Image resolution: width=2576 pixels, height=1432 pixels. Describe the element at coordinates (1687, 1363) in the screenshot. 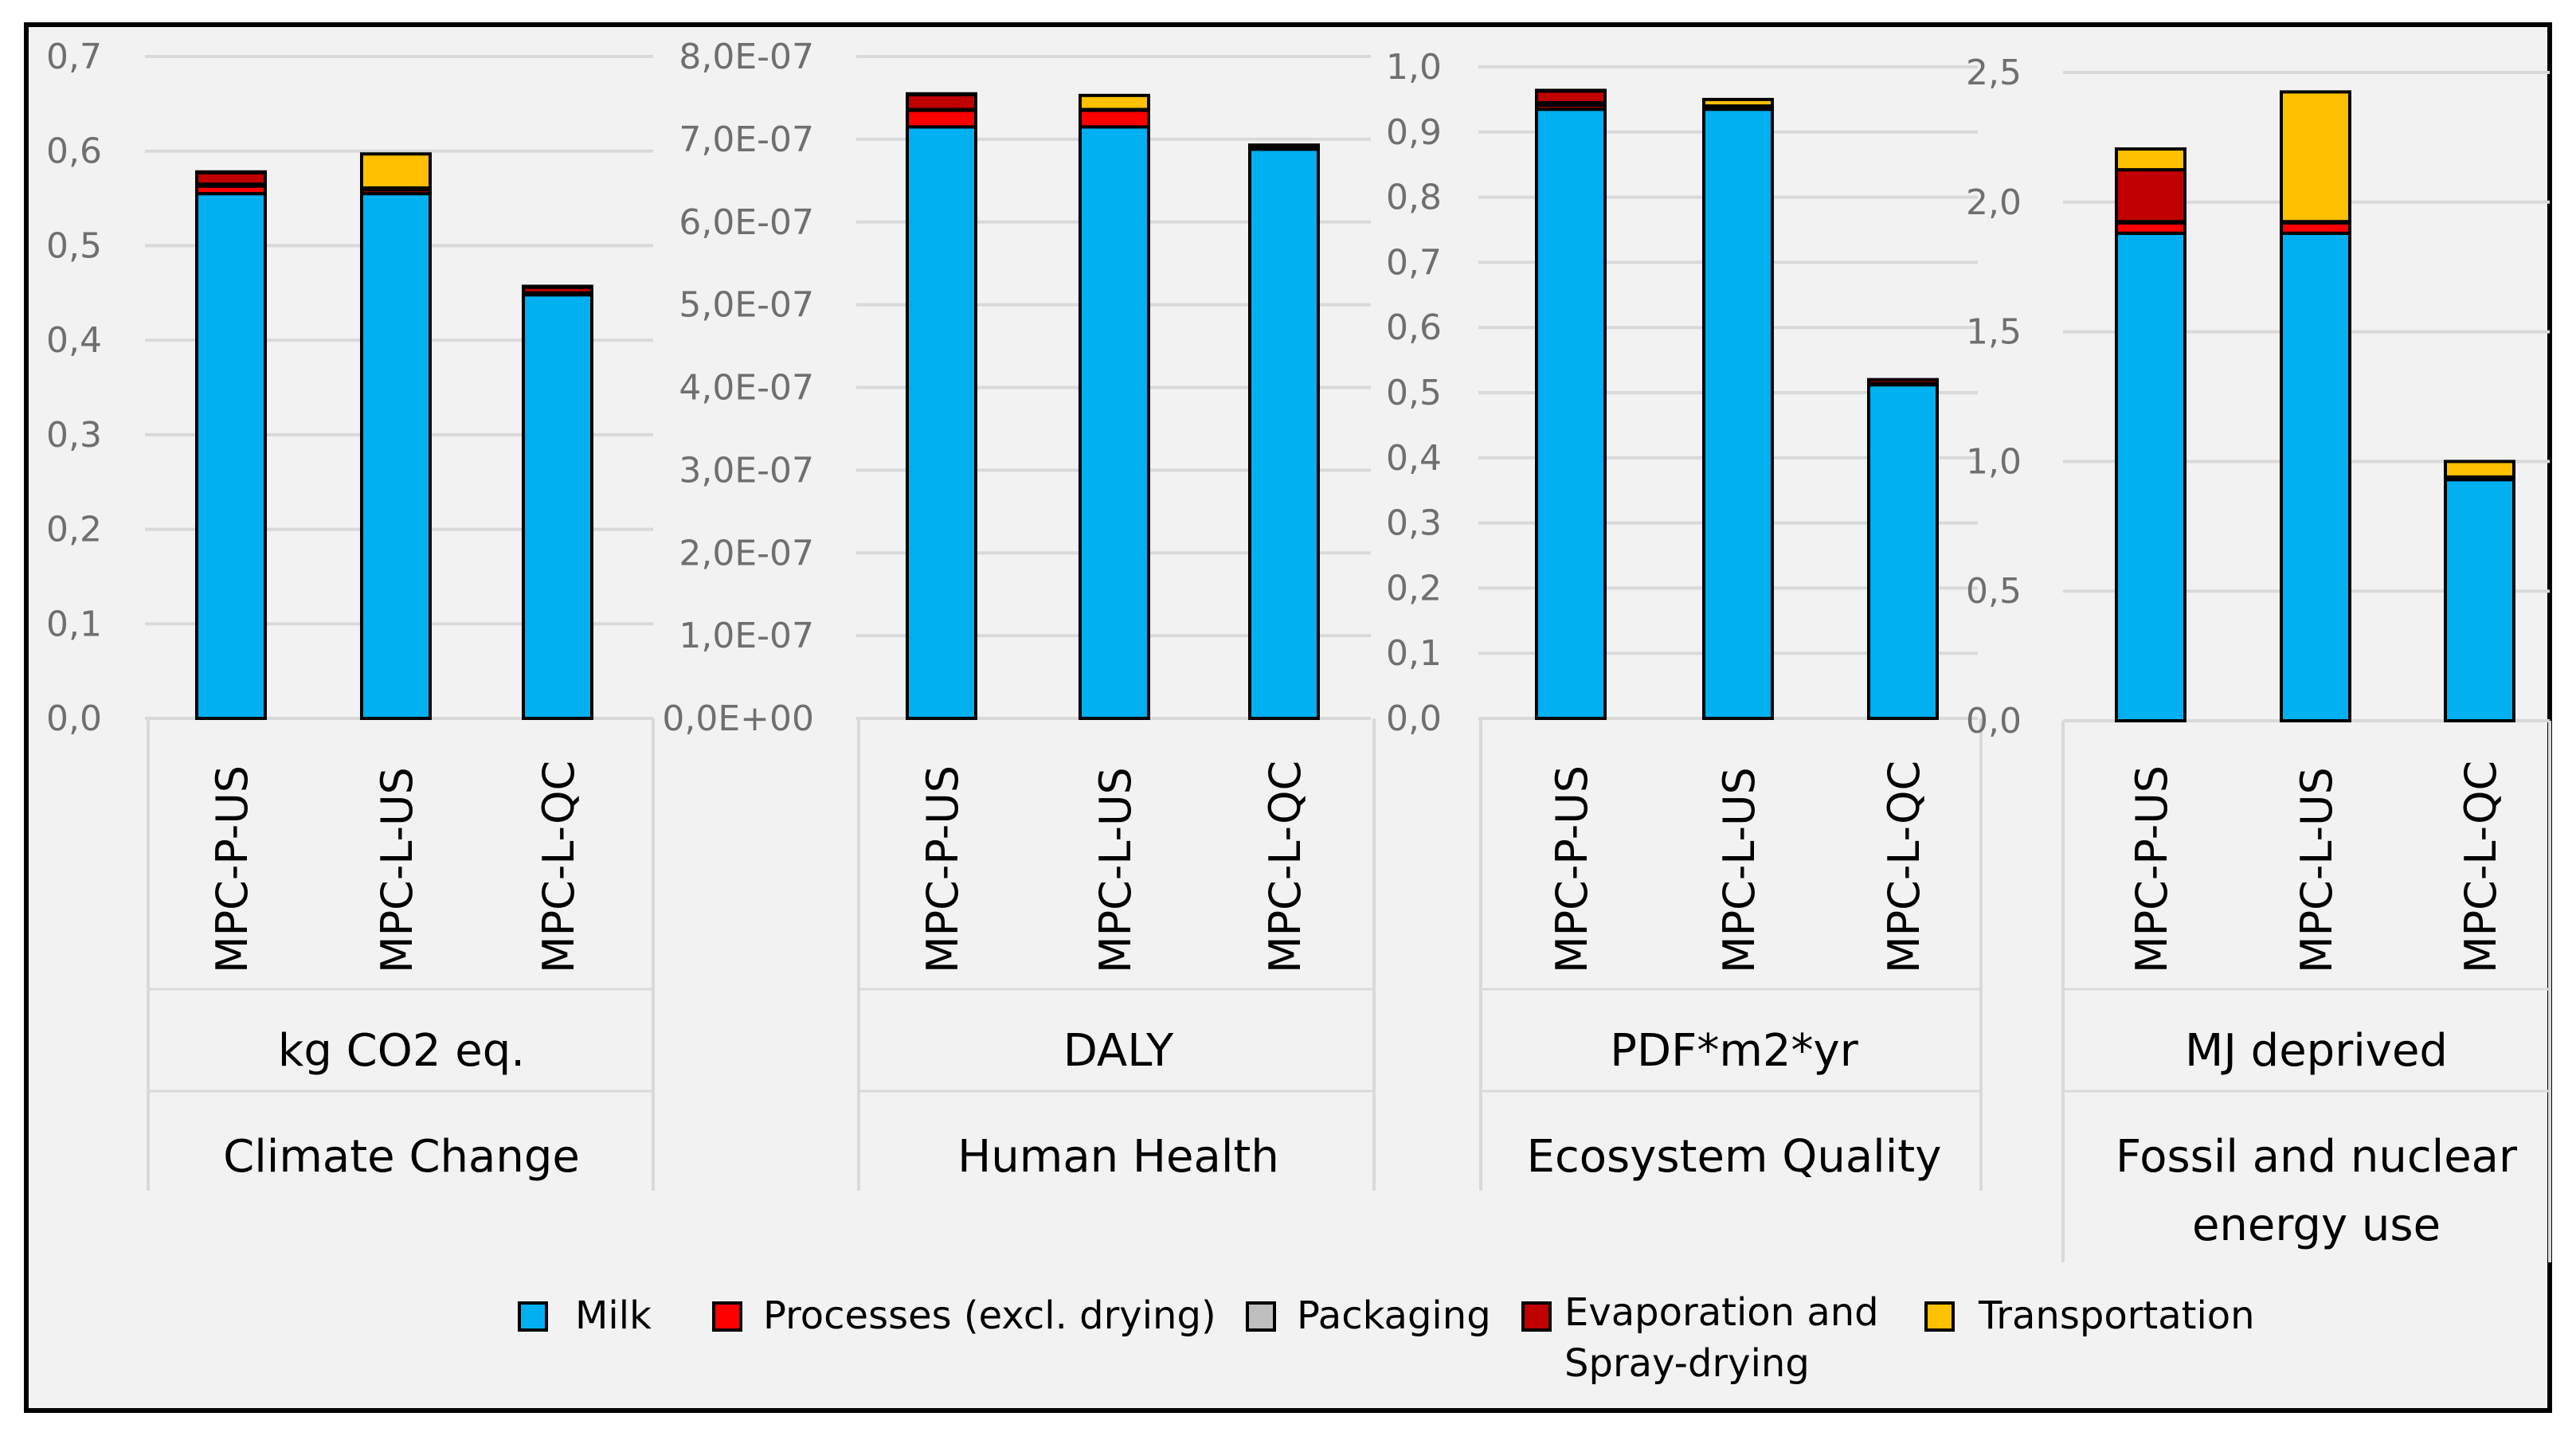

I see `legend-label: Spray-drying` at that location.